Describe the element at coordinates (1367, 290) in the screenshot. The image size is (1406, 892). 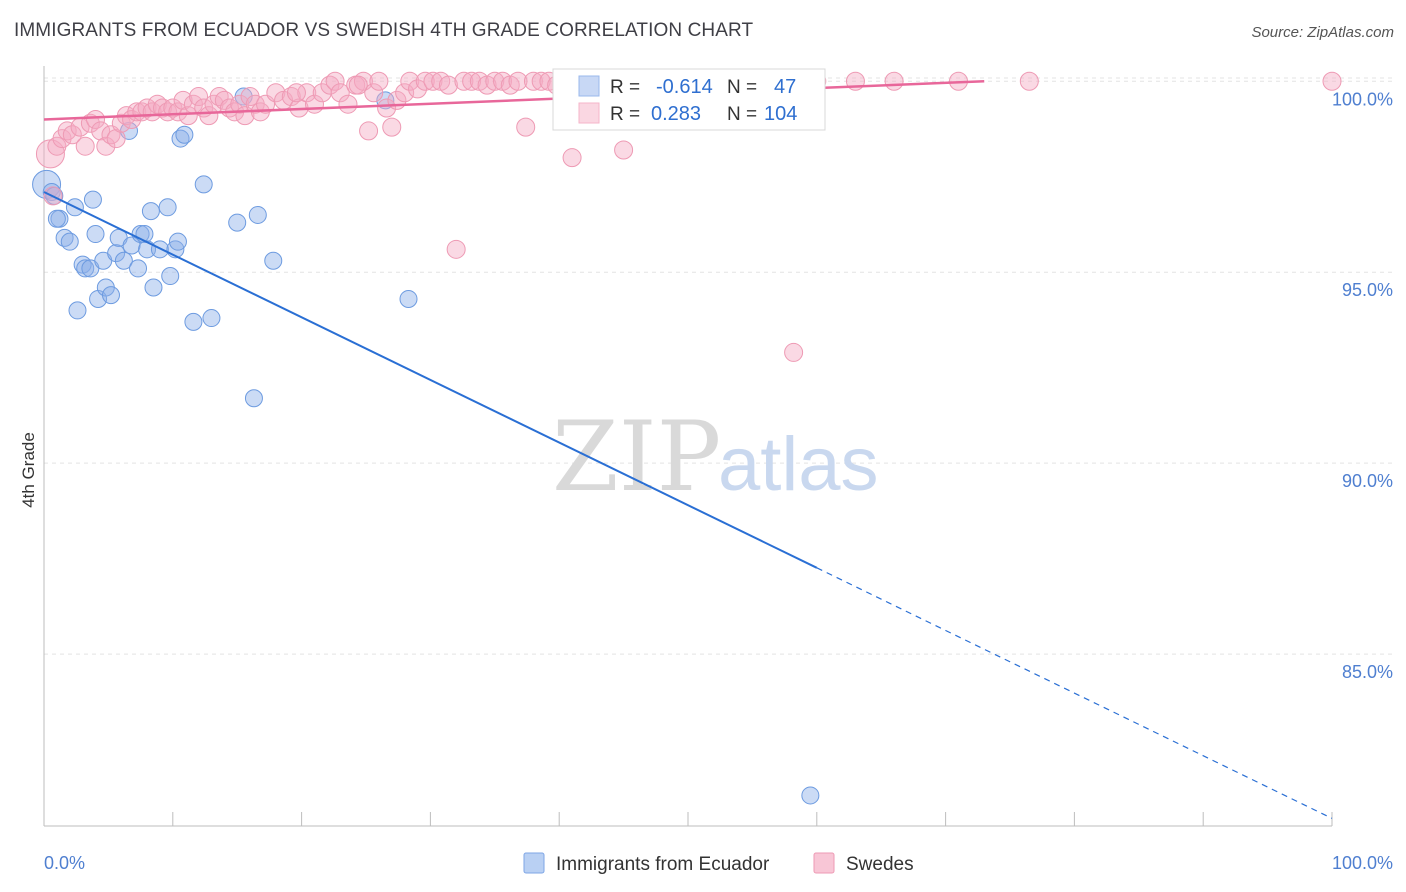
I see `y-tick-label: 95.0%` at that location.